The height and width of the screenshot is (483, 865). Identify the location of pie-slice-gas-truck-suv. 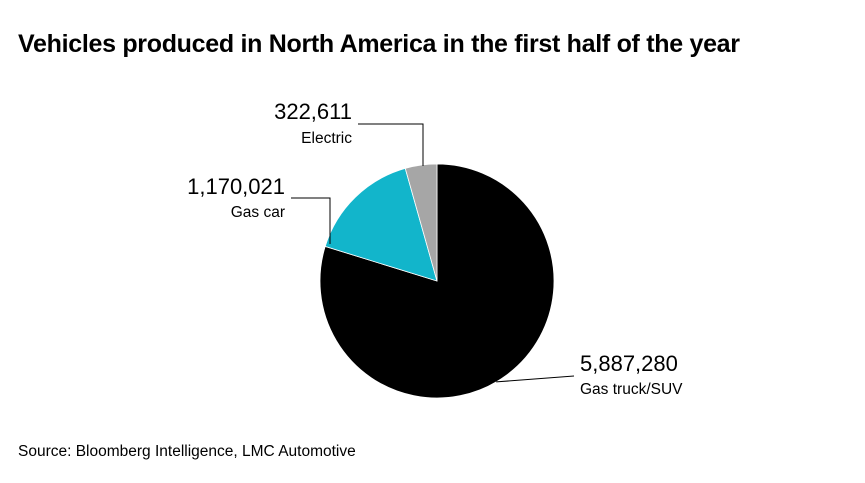
(437, 281).